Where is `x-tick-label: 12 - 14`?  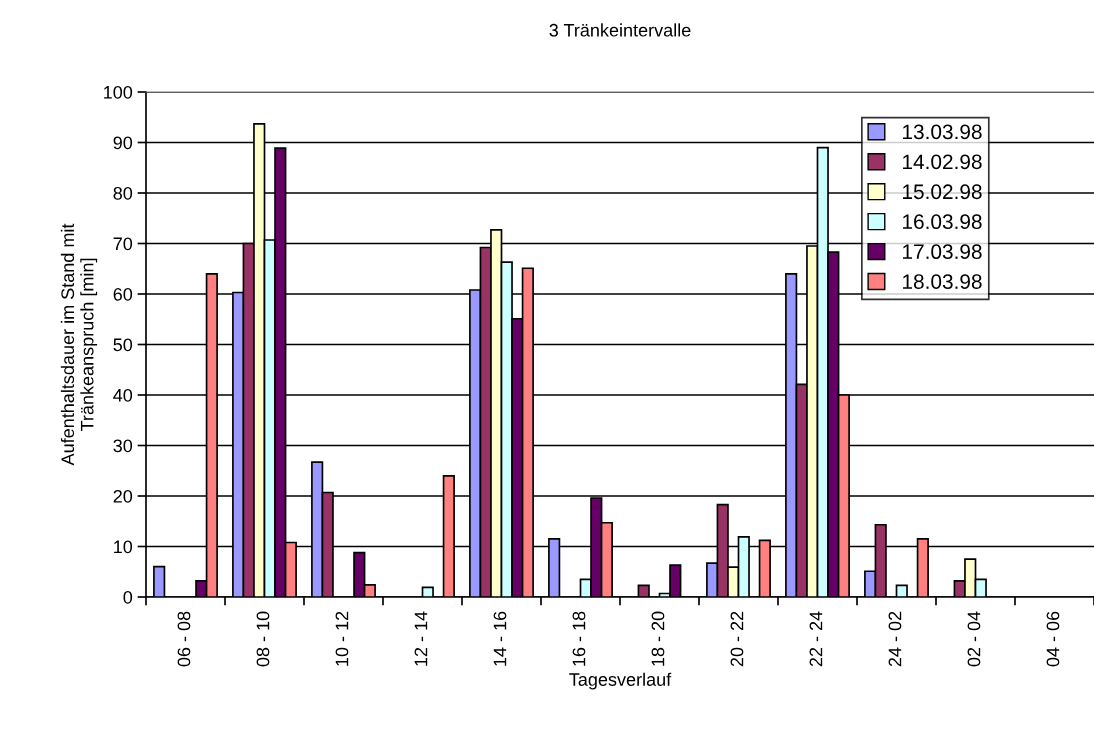
x-tick-label: 12 - 14 is located at coordinates (421, 638).